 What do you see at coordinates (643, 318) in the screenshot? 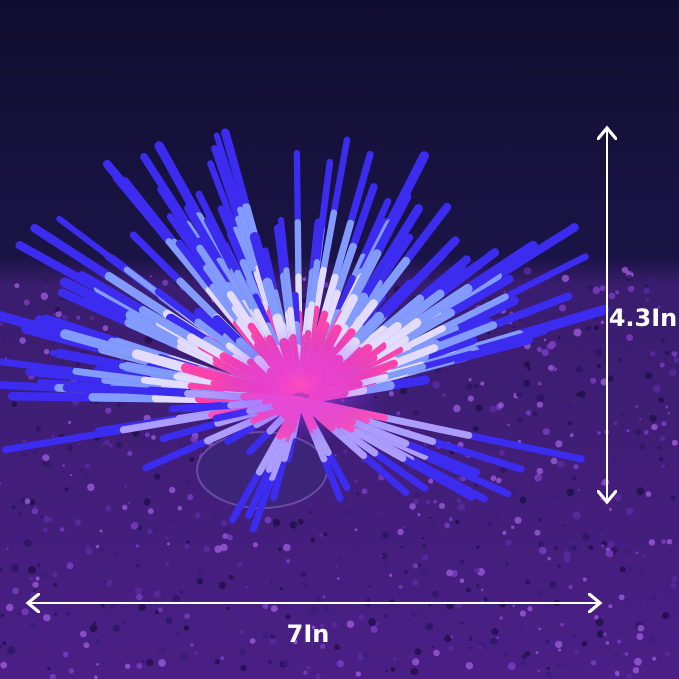
I see `height-label: 4.3In` at bounding box center [643, 318].